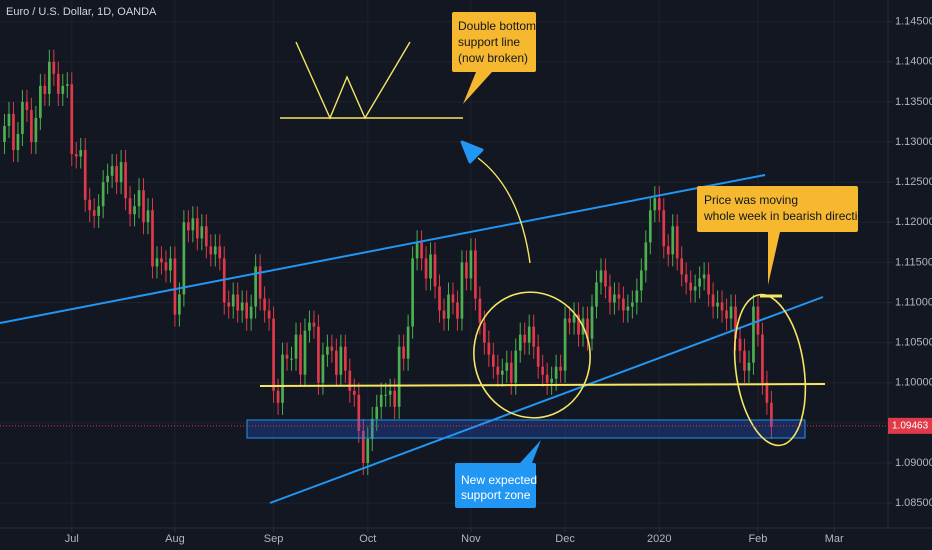 This screenshot has width=932, height=550. What do you see at coordinates (526, 429) in the screenshot?
I see `support-zone` at bounding box center [526, 429].